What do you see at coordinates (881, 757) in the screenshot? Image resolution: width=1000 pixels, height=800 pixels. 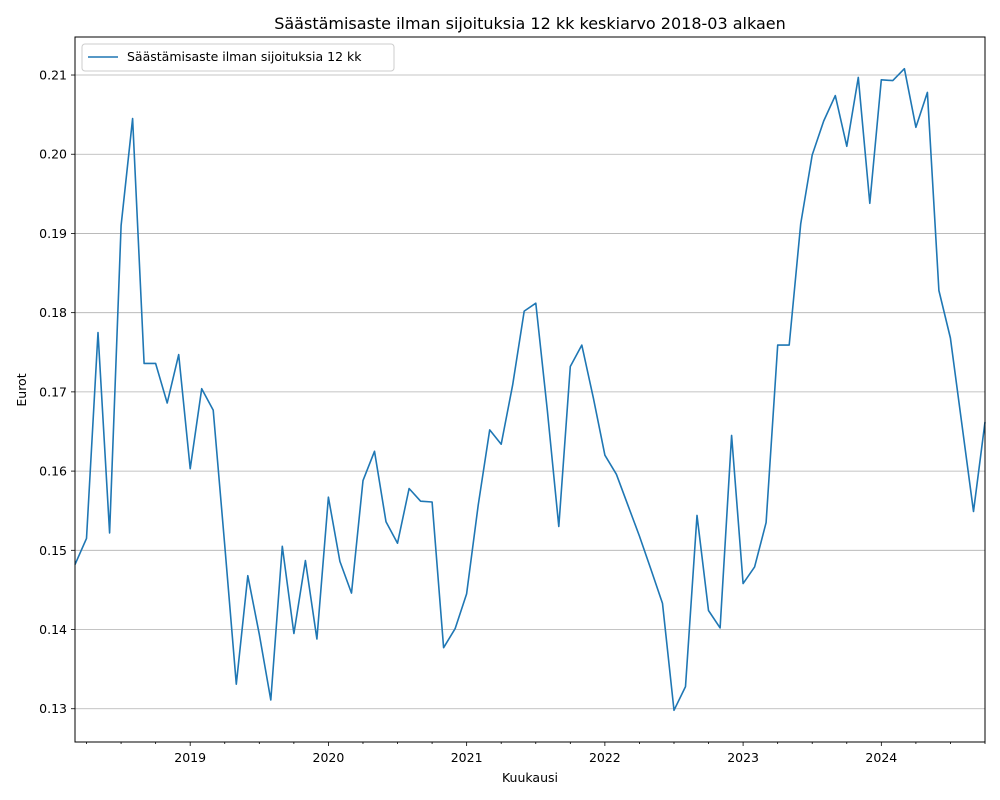 I see `x-tick-label: 2024` at bounding box center [881, 757].